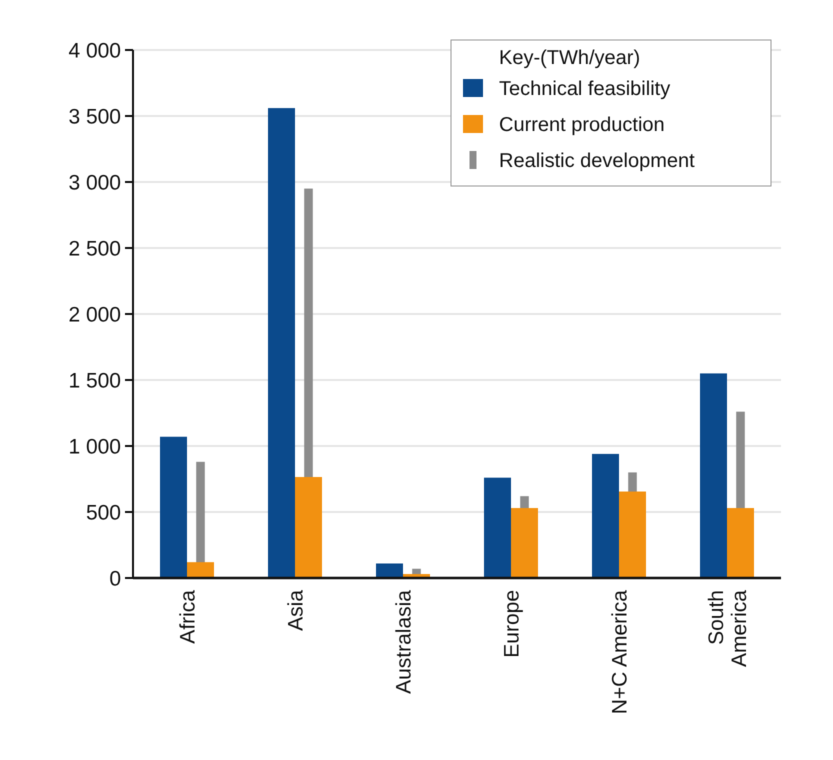  What do you see at coordinates (296, 610) in the screenshot?
I see `x-tick-label: Asia` at bounding box center [296, 610].